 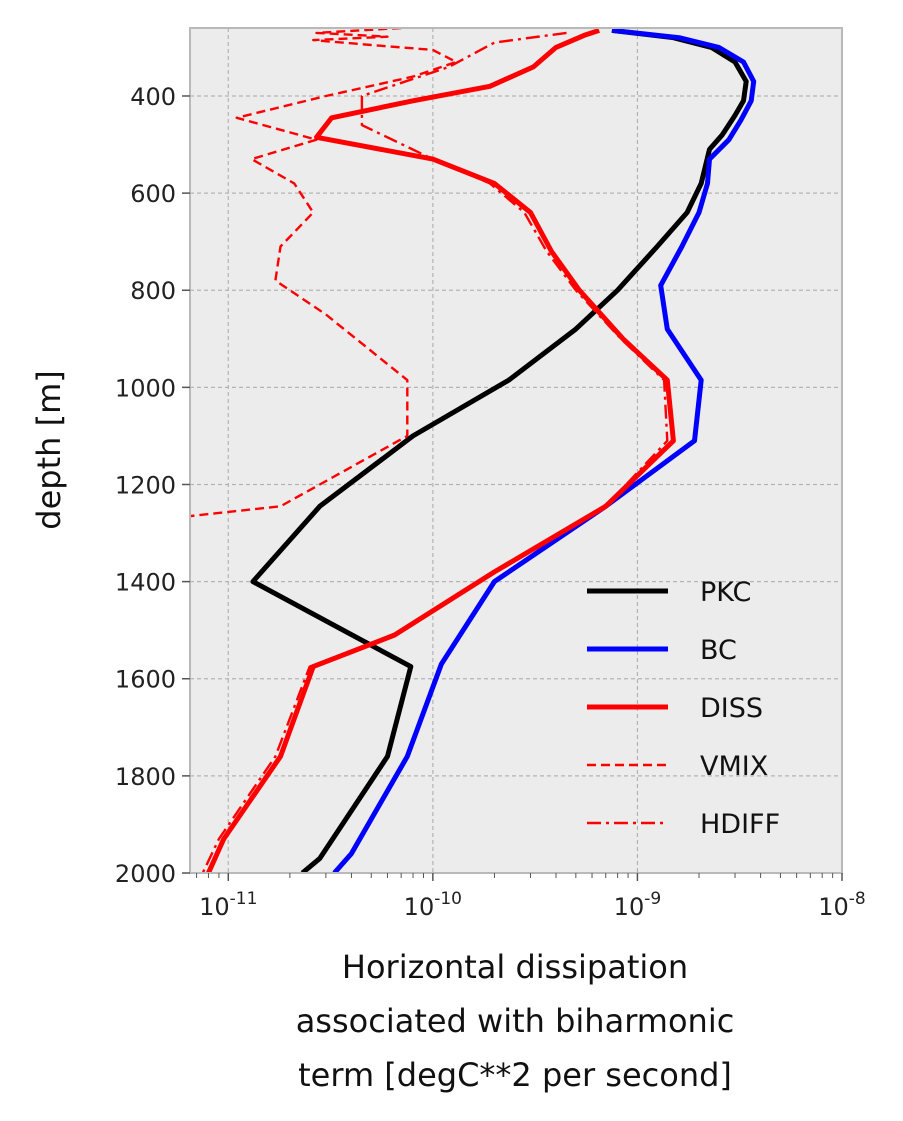 I want to click on x-tick-label: 10⁻¹⁰, so click(x=433, y=905).